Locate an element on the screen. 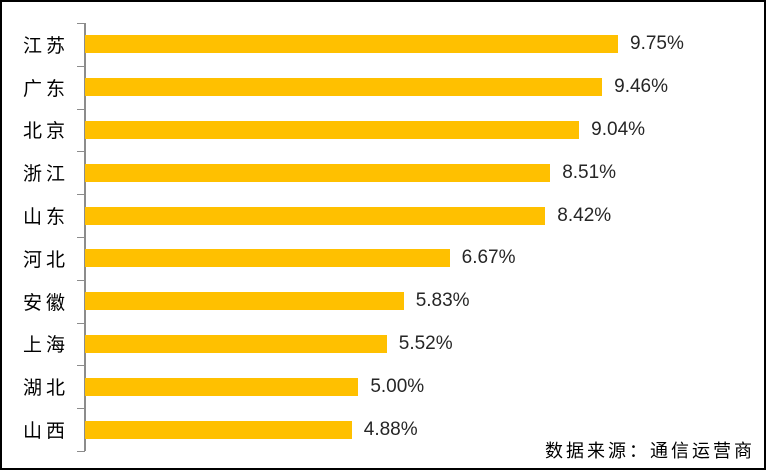 The image size is (769, 474). chart-row: 安徽 5.83% is located at coordinates (384, 301).